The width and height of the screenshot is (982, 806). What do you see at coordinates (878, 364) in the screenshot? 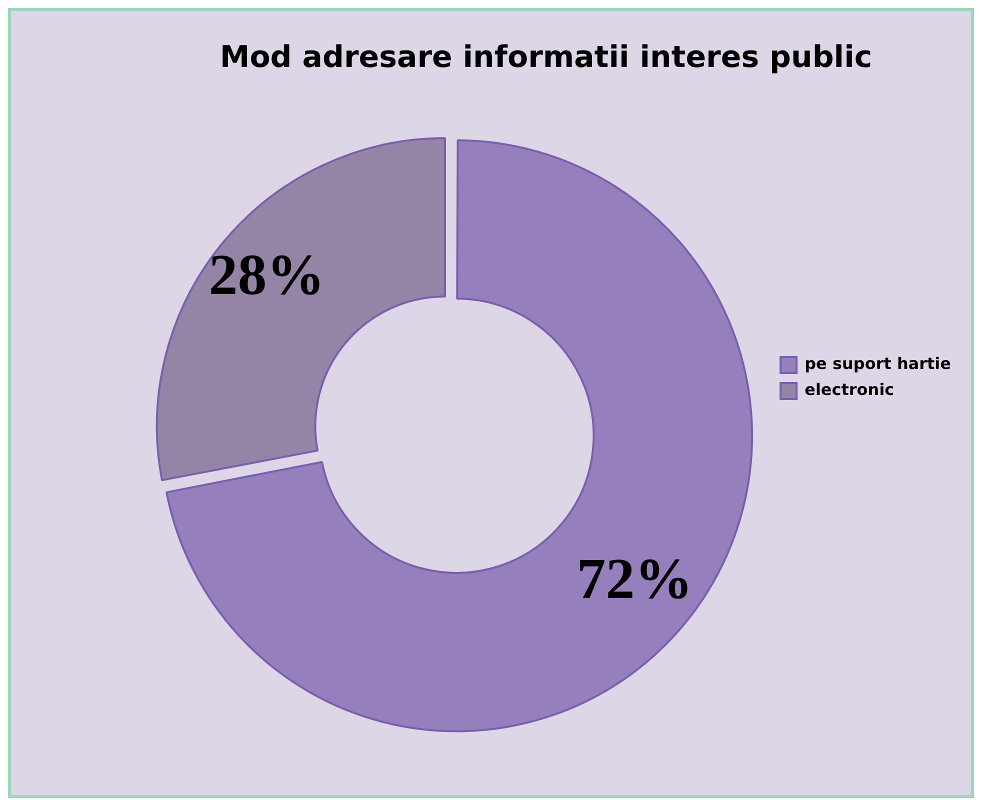
I see `legend-label: pe suport hartie` at bounding box center [878, 364].